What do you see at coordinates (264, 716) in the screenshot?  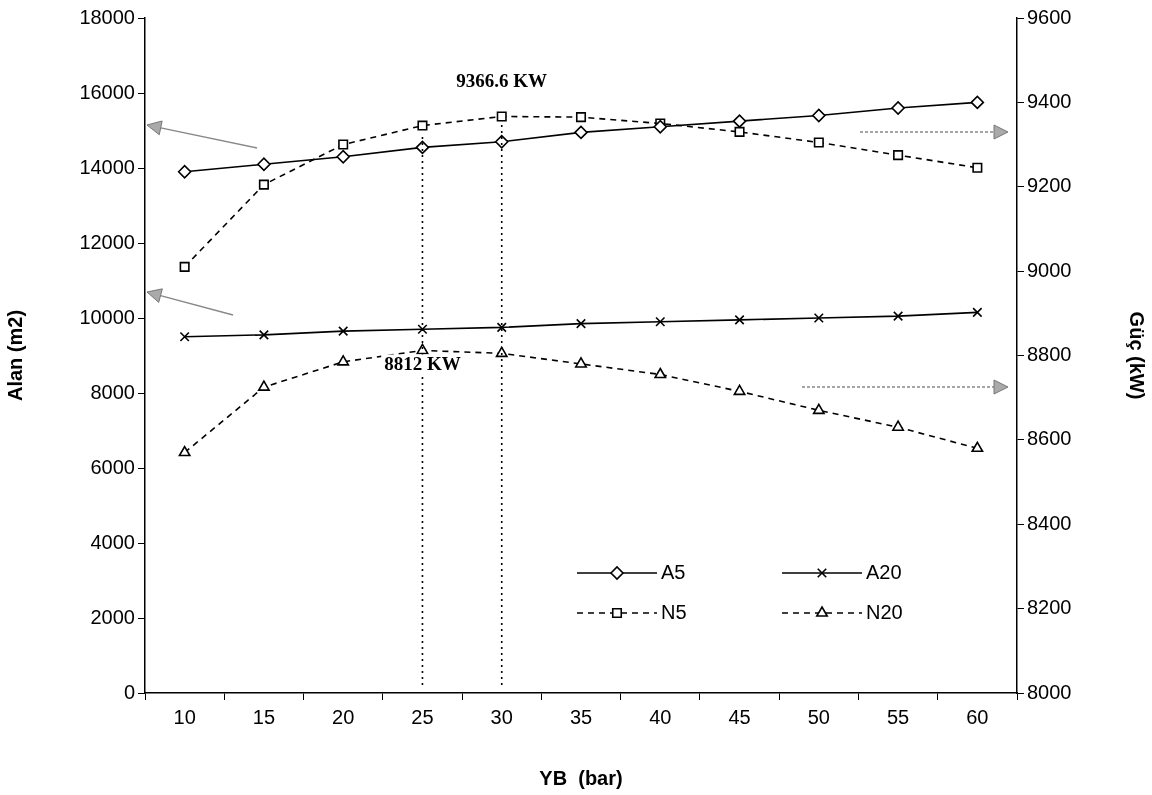 I see `x-tick-label: 15` at bounding box center [264, 716].